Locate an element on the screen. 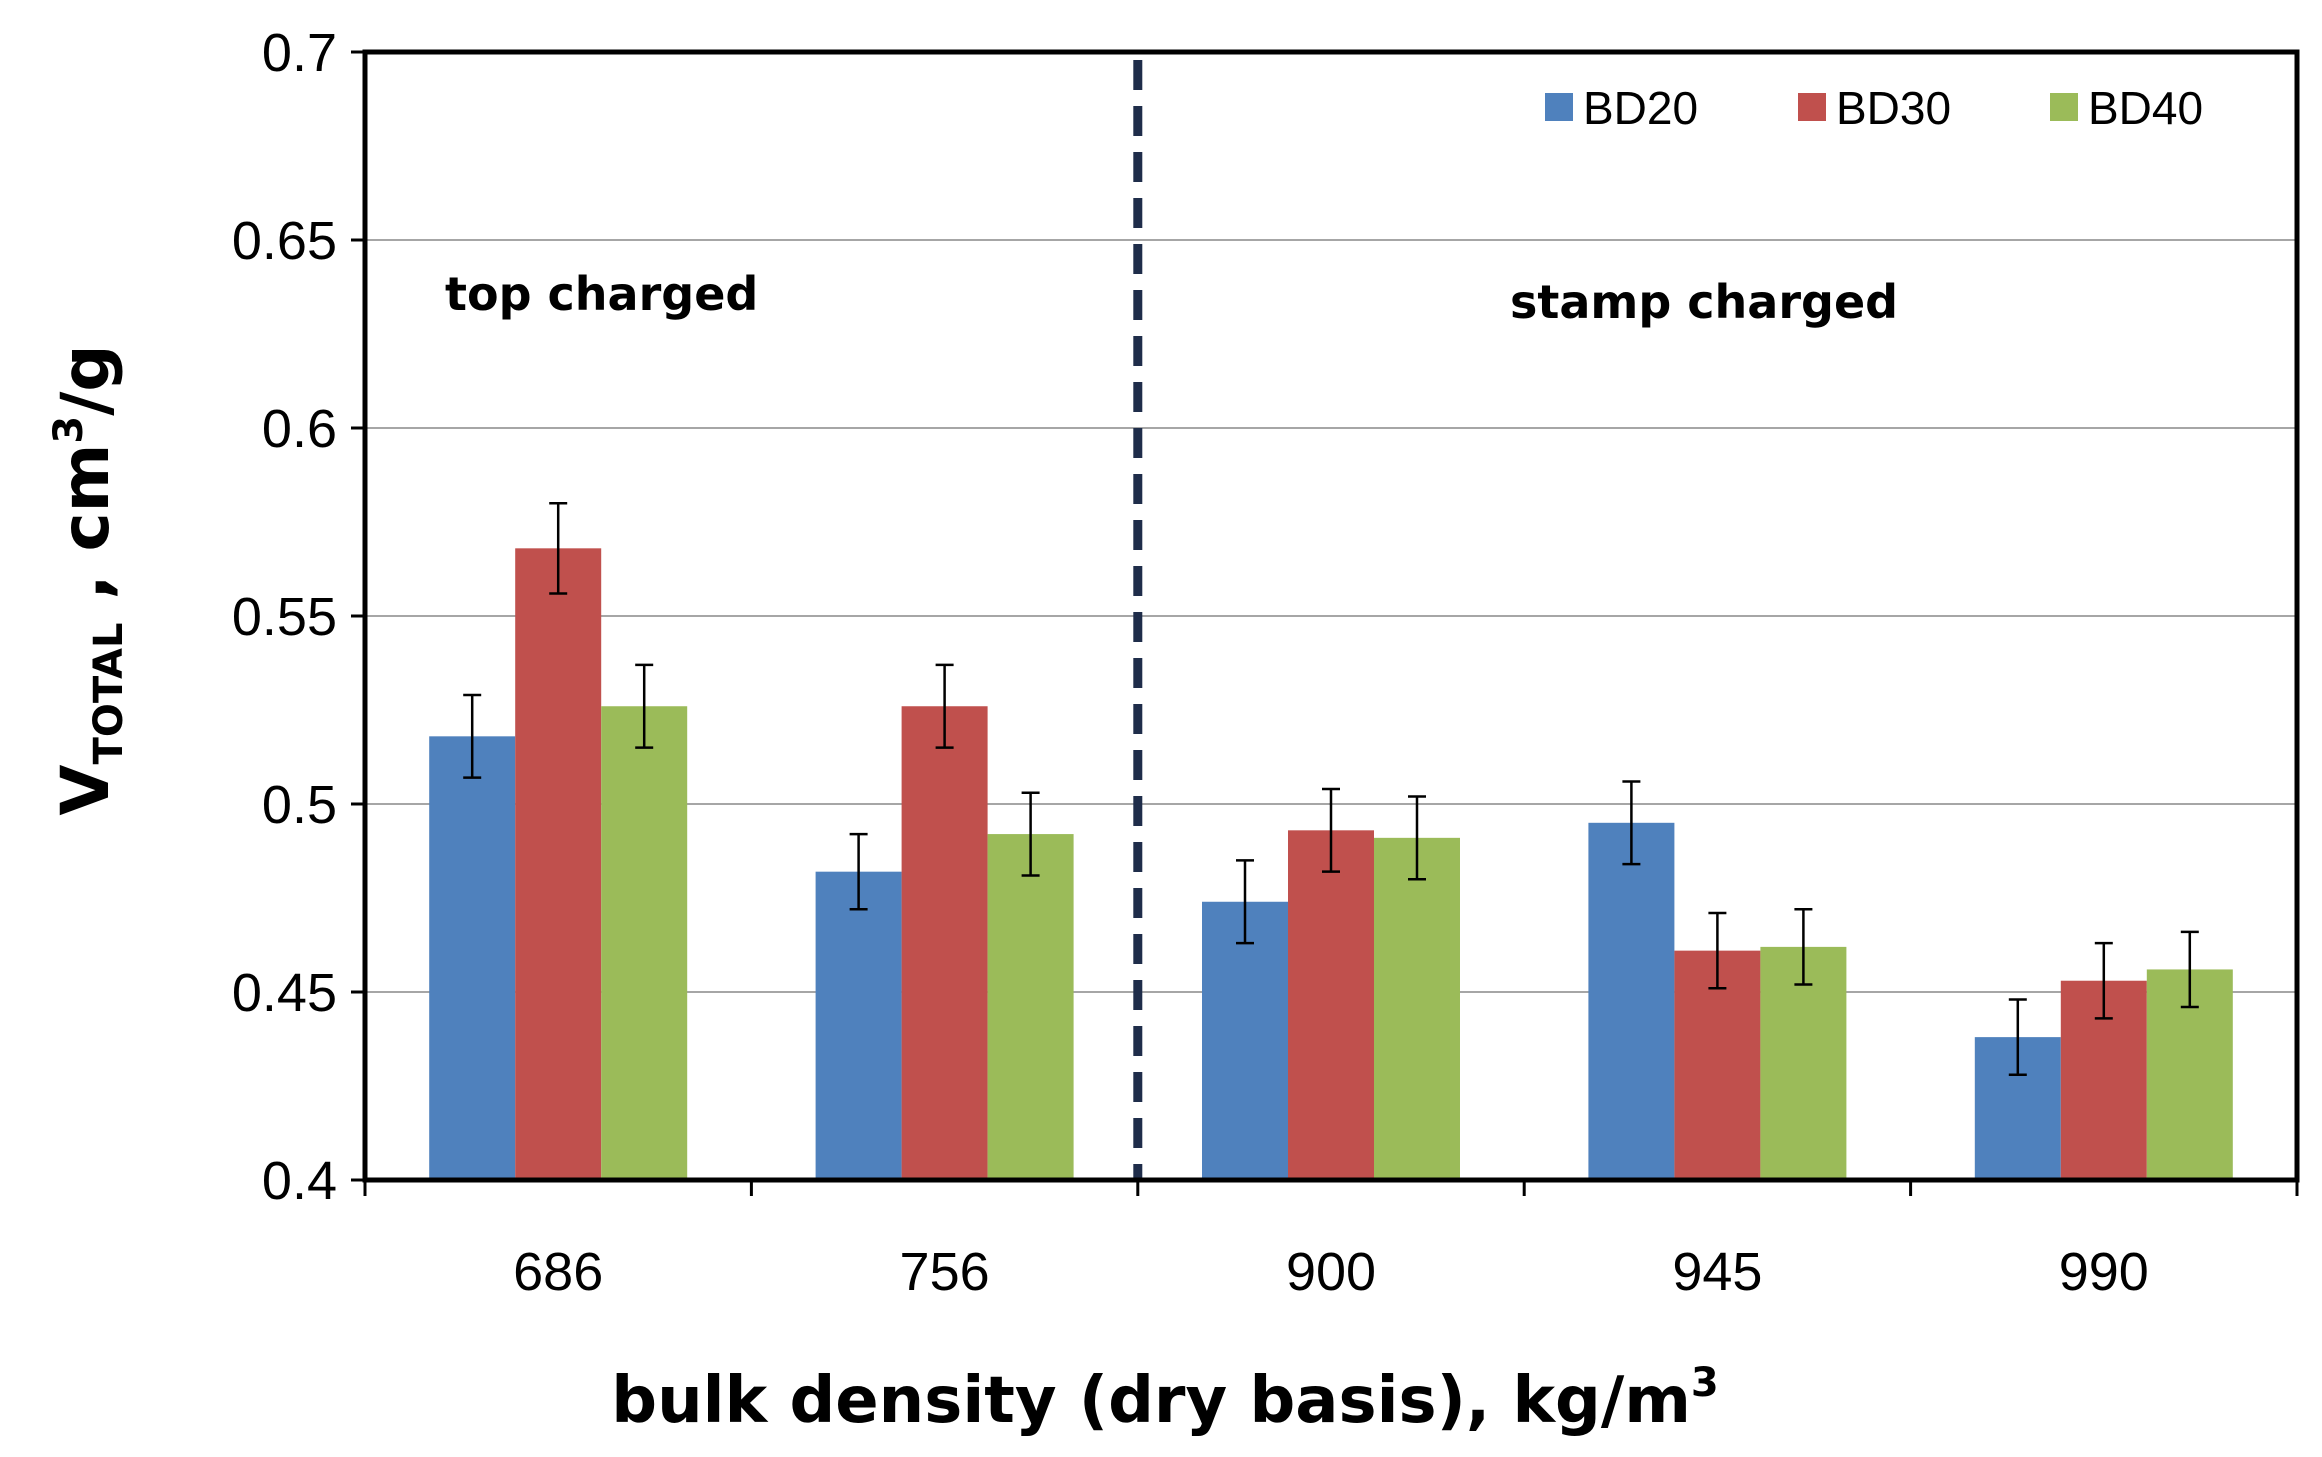 This screenshot has width=2322, height=1457. y-tick-label: 0.5 is located at coordinates (299, 805).